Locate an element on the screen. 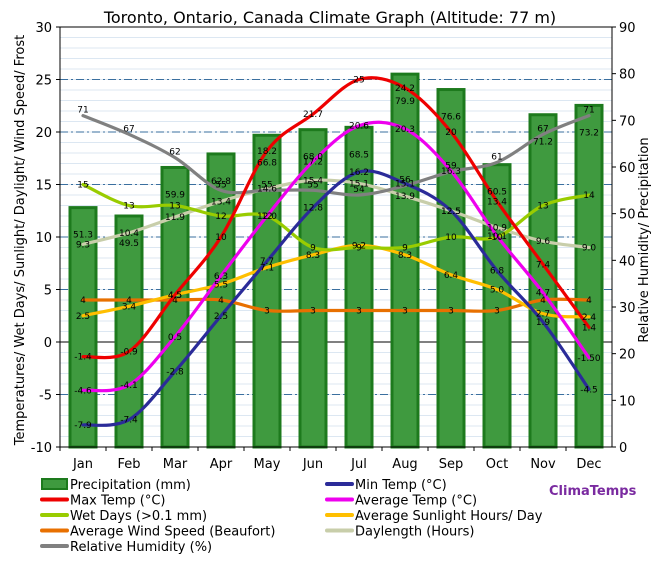 Image resolution: width=661 pixels, height=562 pixels. y-tick-label-left: 25 is located at coordinates (43, 81).